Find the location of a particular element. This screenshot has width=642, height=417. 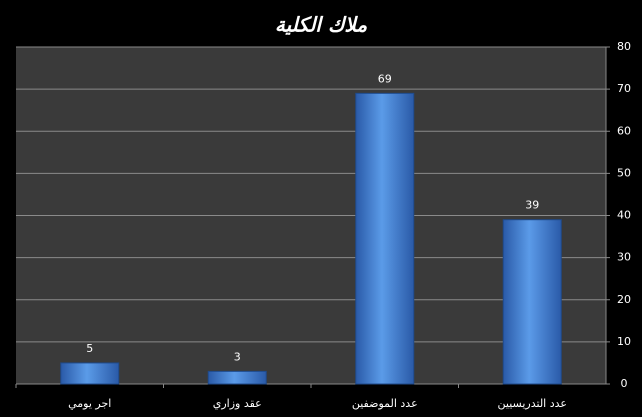

value-label: 3 is located at coordinates (237, 356).